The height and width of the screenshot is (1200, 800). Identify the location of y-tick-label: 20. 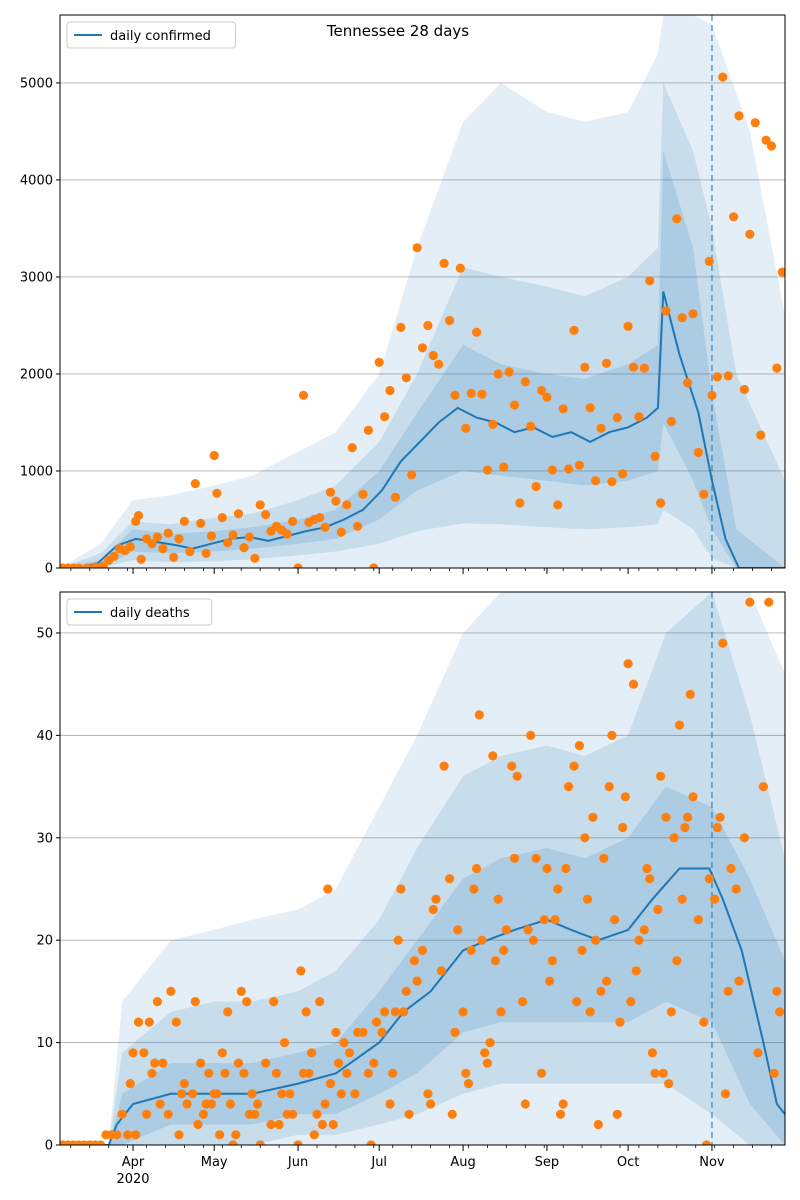
(44, 941).